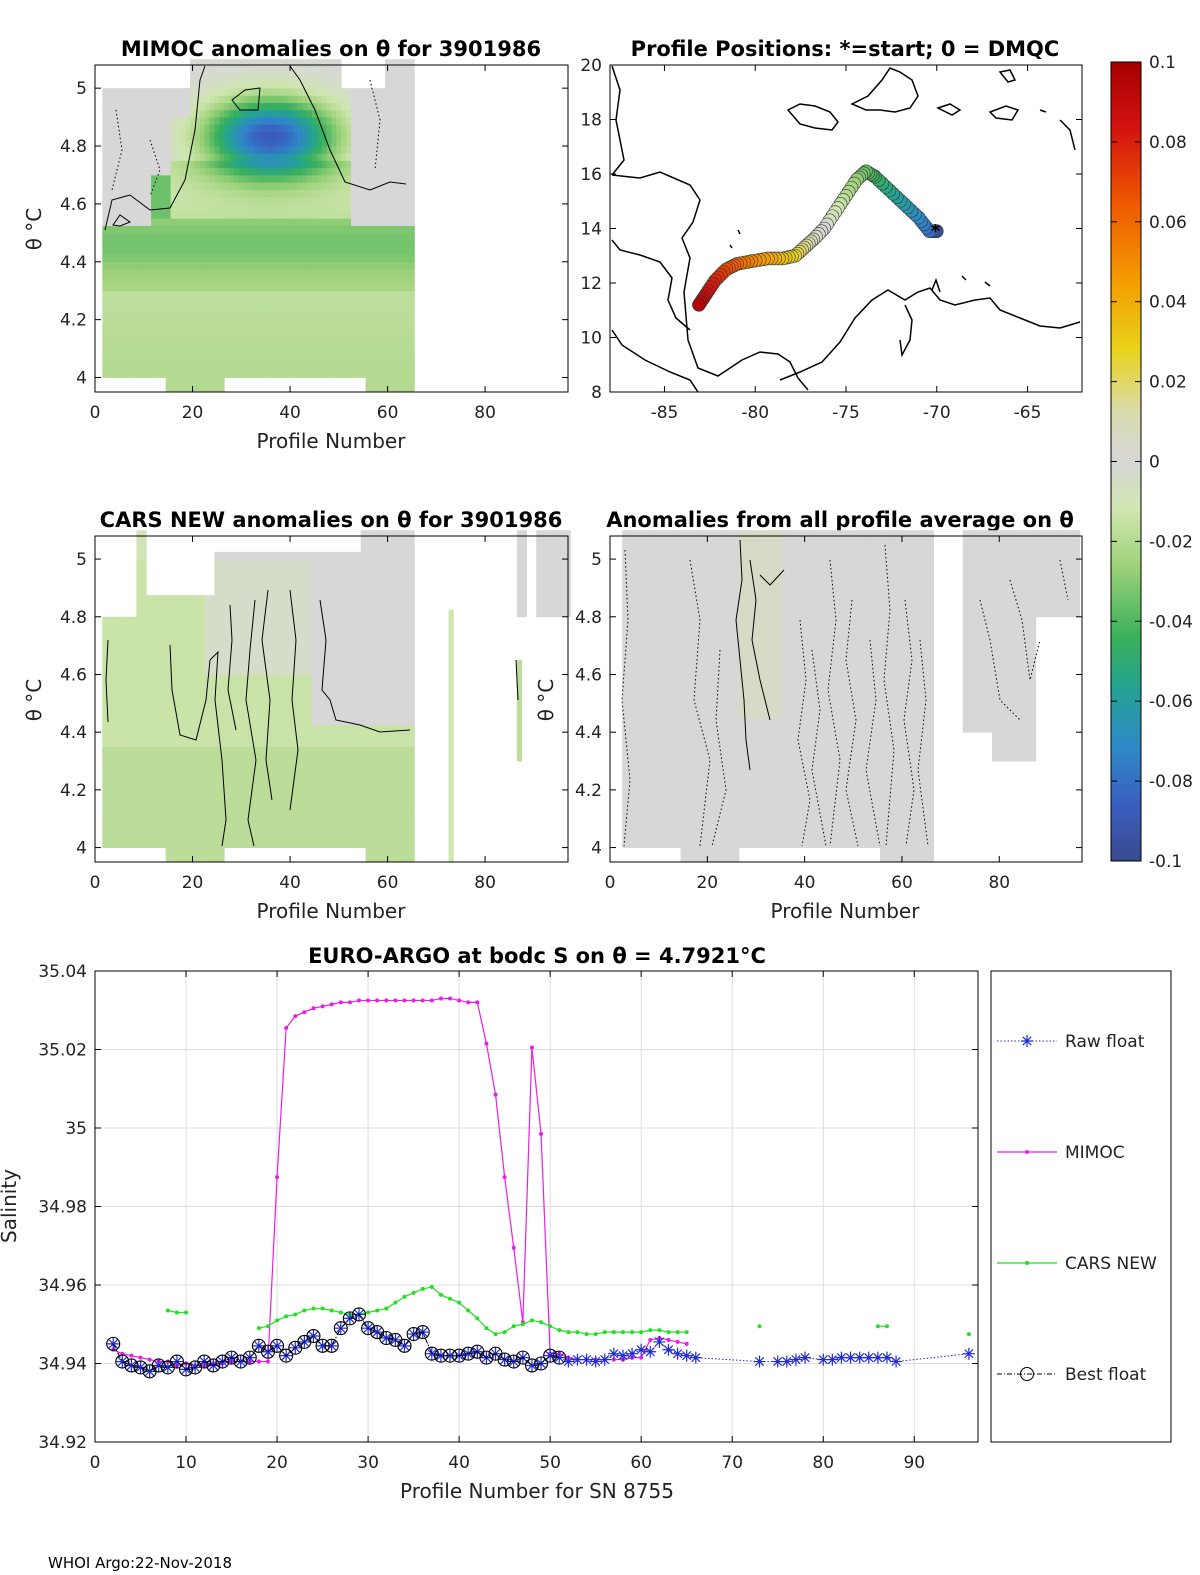 This screenshot has width=1200, height=1575. What do you see at coordinates (846, 244) in the screenshot?
I see `positions-x-ticks: -85 -80 -75 -70 -65` at bounding box center [846, 244].